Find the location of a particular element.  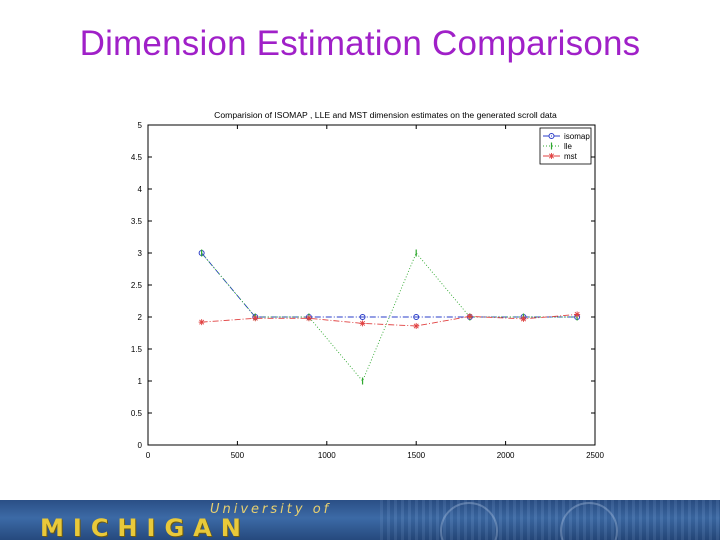

y-tick-label: 3.5 is located at coordinates (137, 221).